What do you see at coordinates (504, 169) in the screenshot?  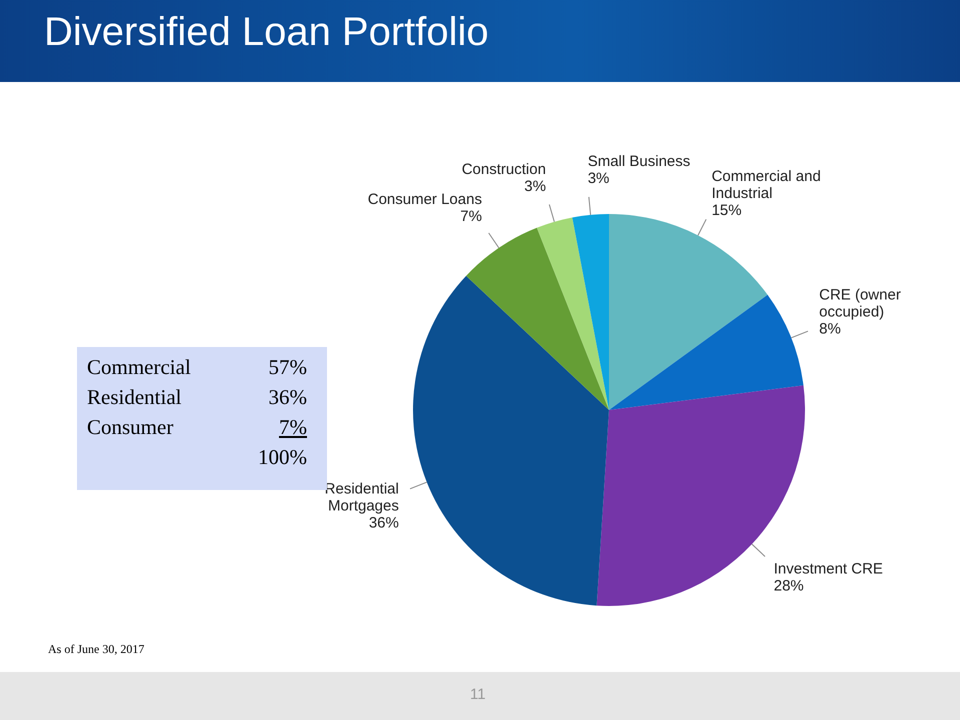 I see `slice-label: Construction` at bounding box center [504, 169].